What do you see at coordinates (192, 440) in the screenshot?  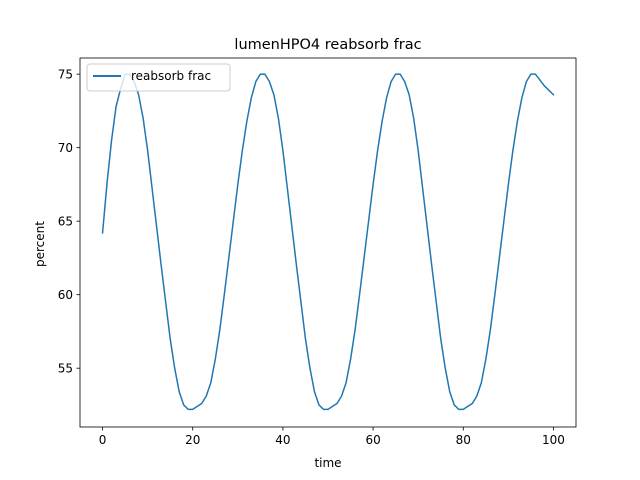 I see `x-tick-label-20: 20` at bounding box center [192, 440].